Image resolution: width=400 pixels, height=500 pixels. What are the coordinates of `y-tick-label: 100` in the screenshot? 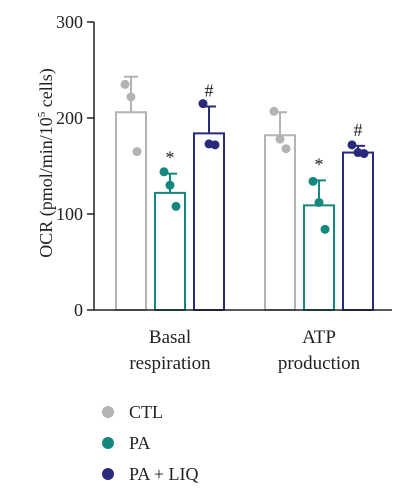 It's located at (69, 214).